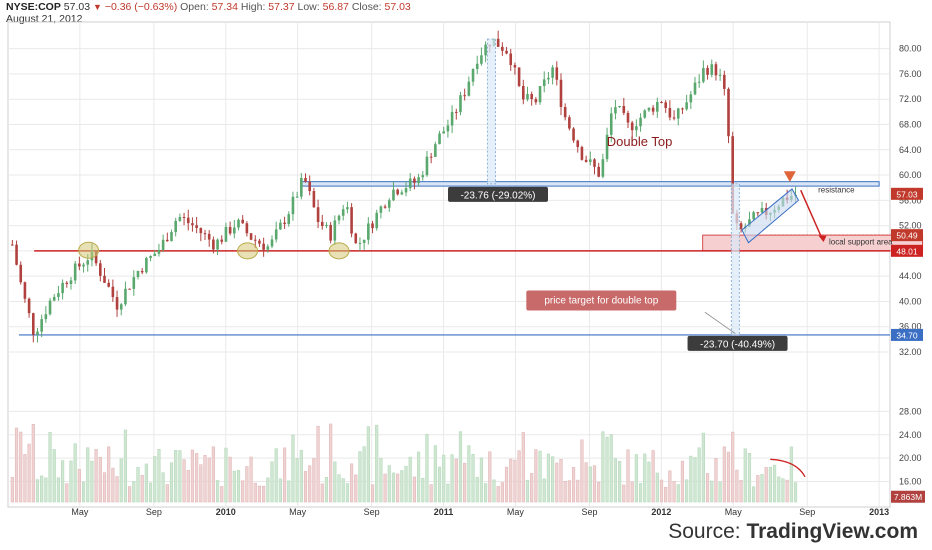 The image size is (932, 550). I want to click on axis-value-label: 34.70, so click(907, 335).